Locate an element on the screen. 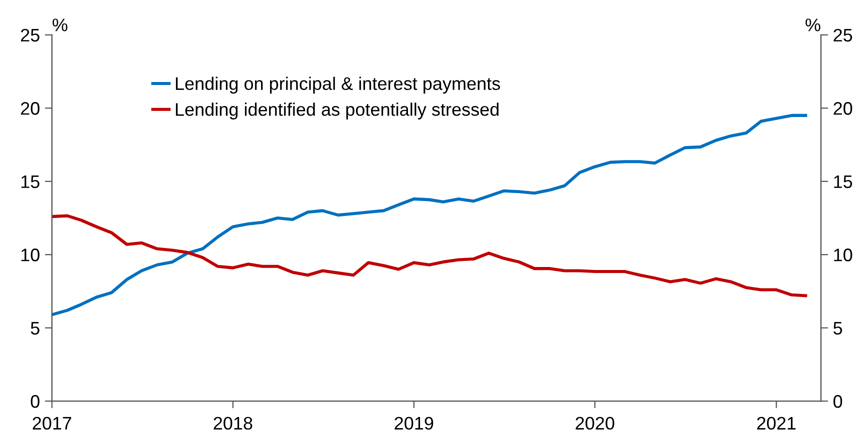  y-tick-label: 10 is located at coordinates (30, 255).